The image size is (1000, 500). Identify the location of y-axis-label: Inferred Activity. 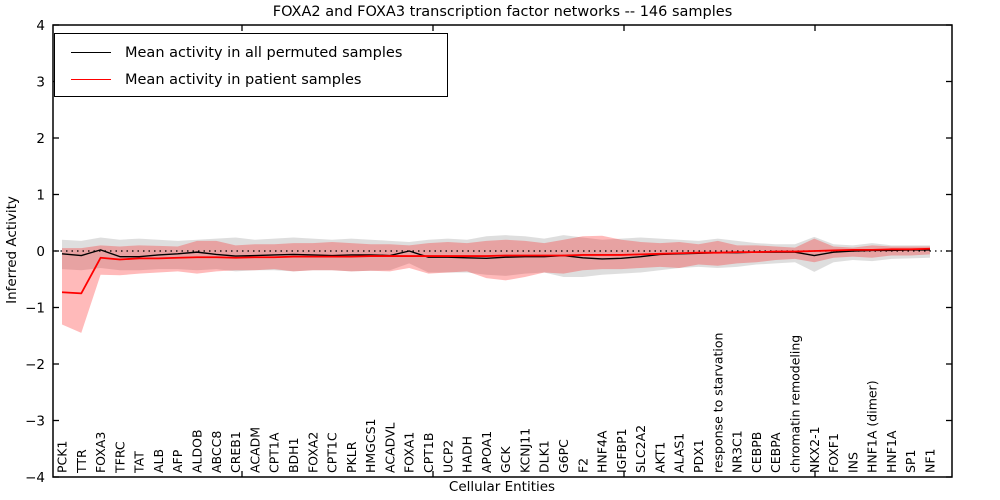
(12, 250).